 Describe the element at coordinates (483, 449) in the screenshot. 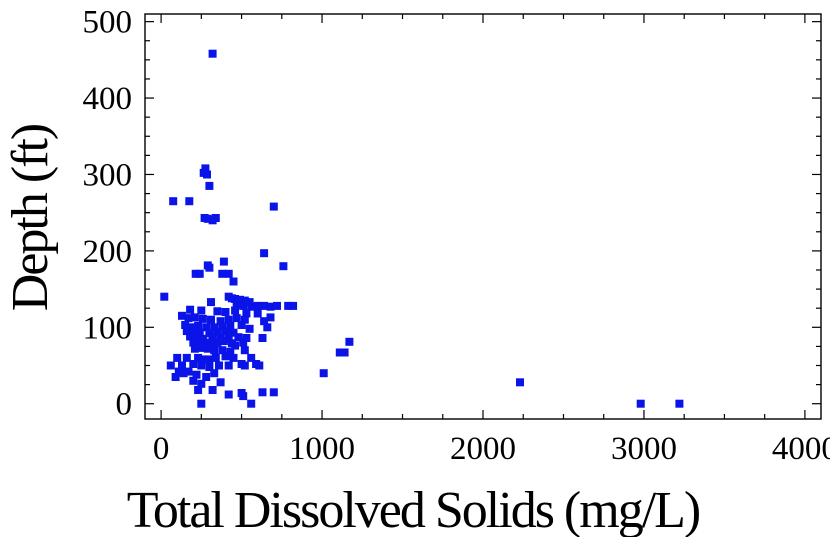

I see `x-tick-label: 2000` at that location.